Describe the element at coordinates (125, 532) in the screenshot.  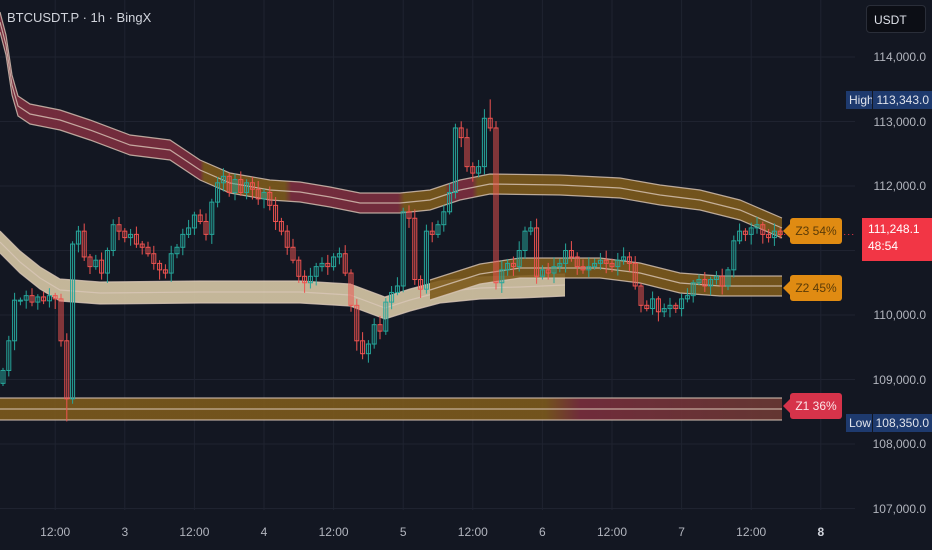
I see `x-tick-label: 3` at that location.